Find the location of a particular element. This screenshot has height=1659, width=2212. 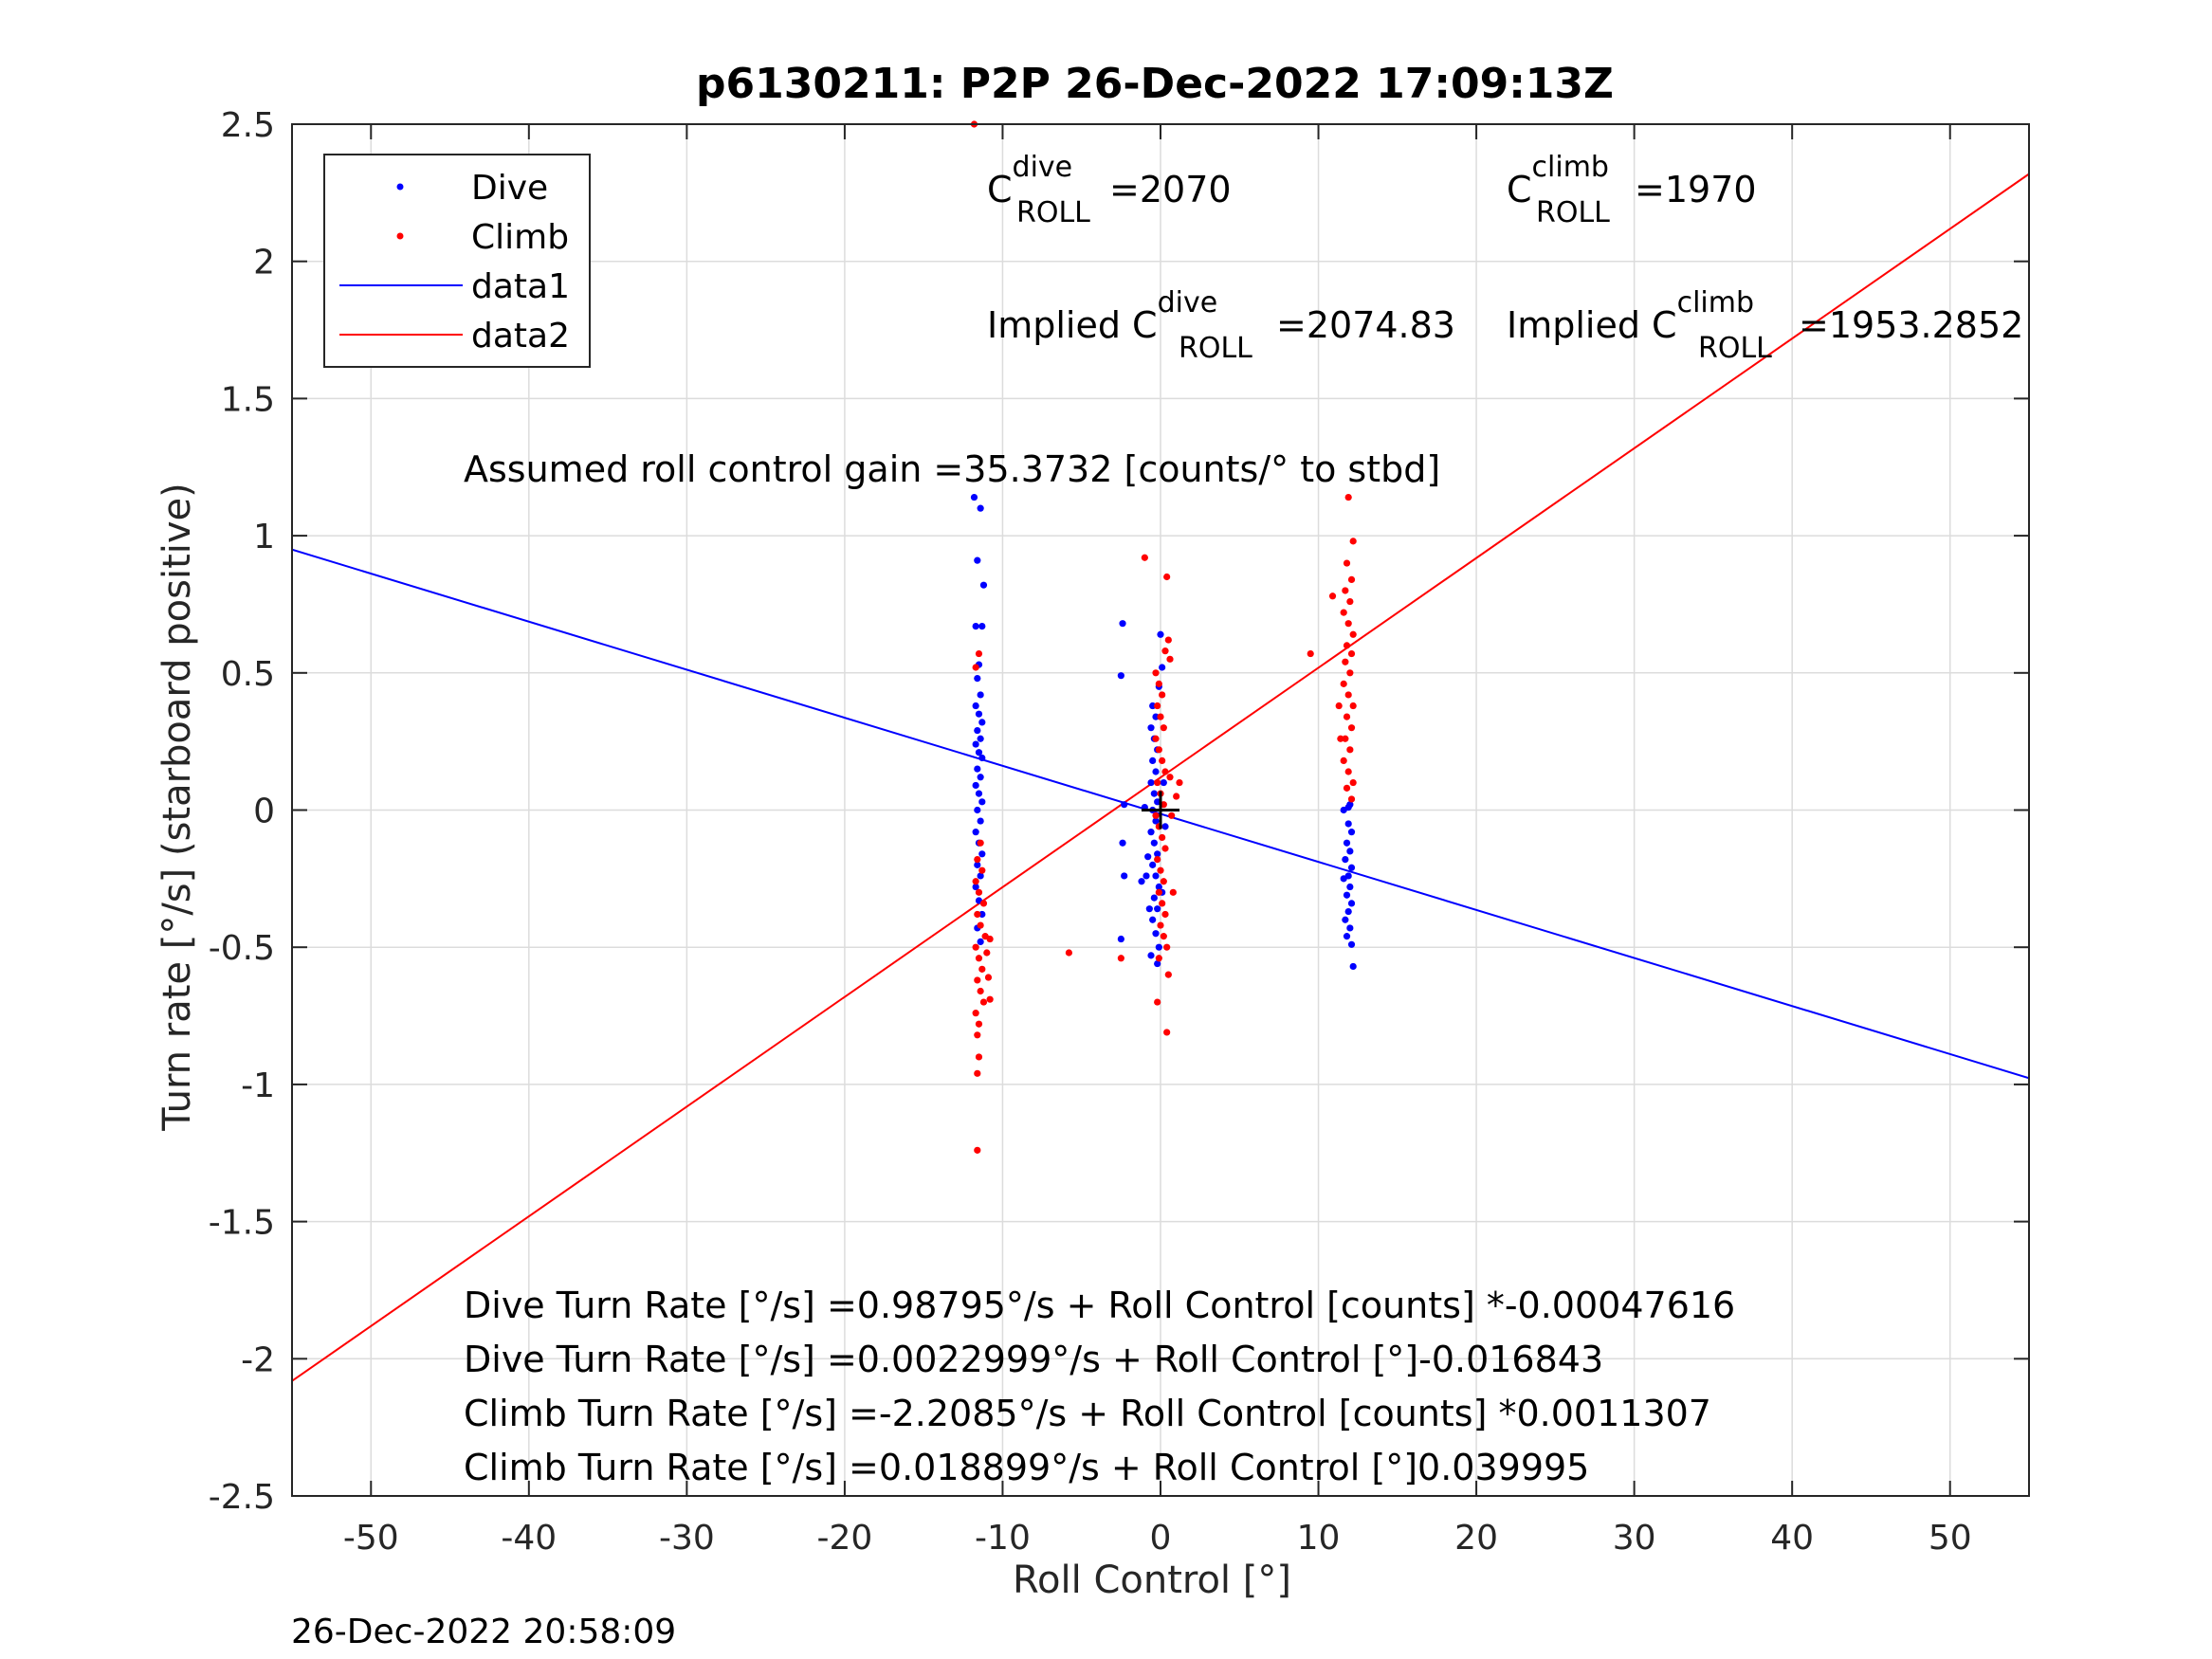

x-tick-label: 40 is located at coordinates (1792, 1538).